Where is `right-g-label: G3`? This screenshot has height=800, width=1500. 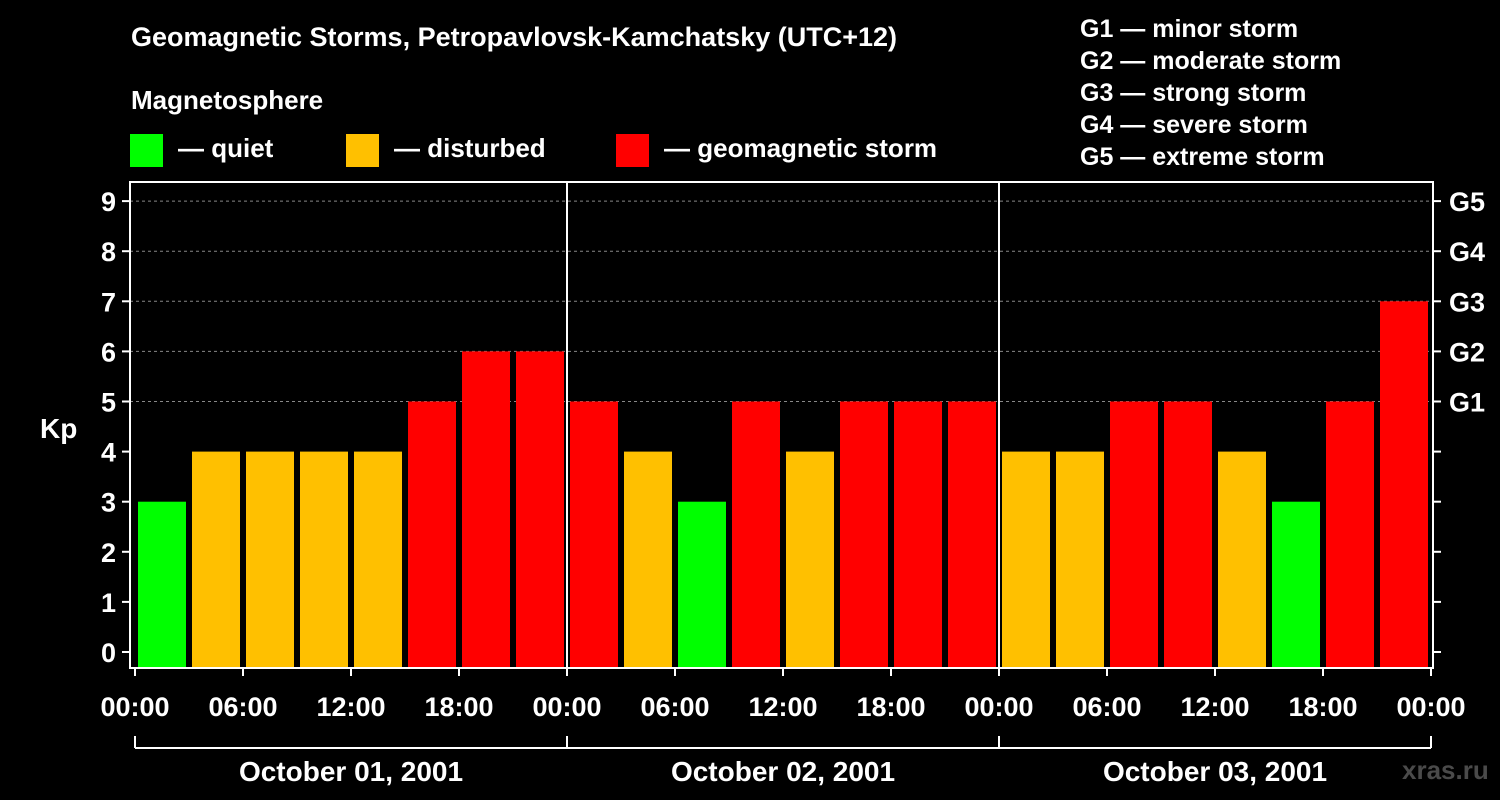 right-g-label: G3 is located at coordinates (1467, 302).